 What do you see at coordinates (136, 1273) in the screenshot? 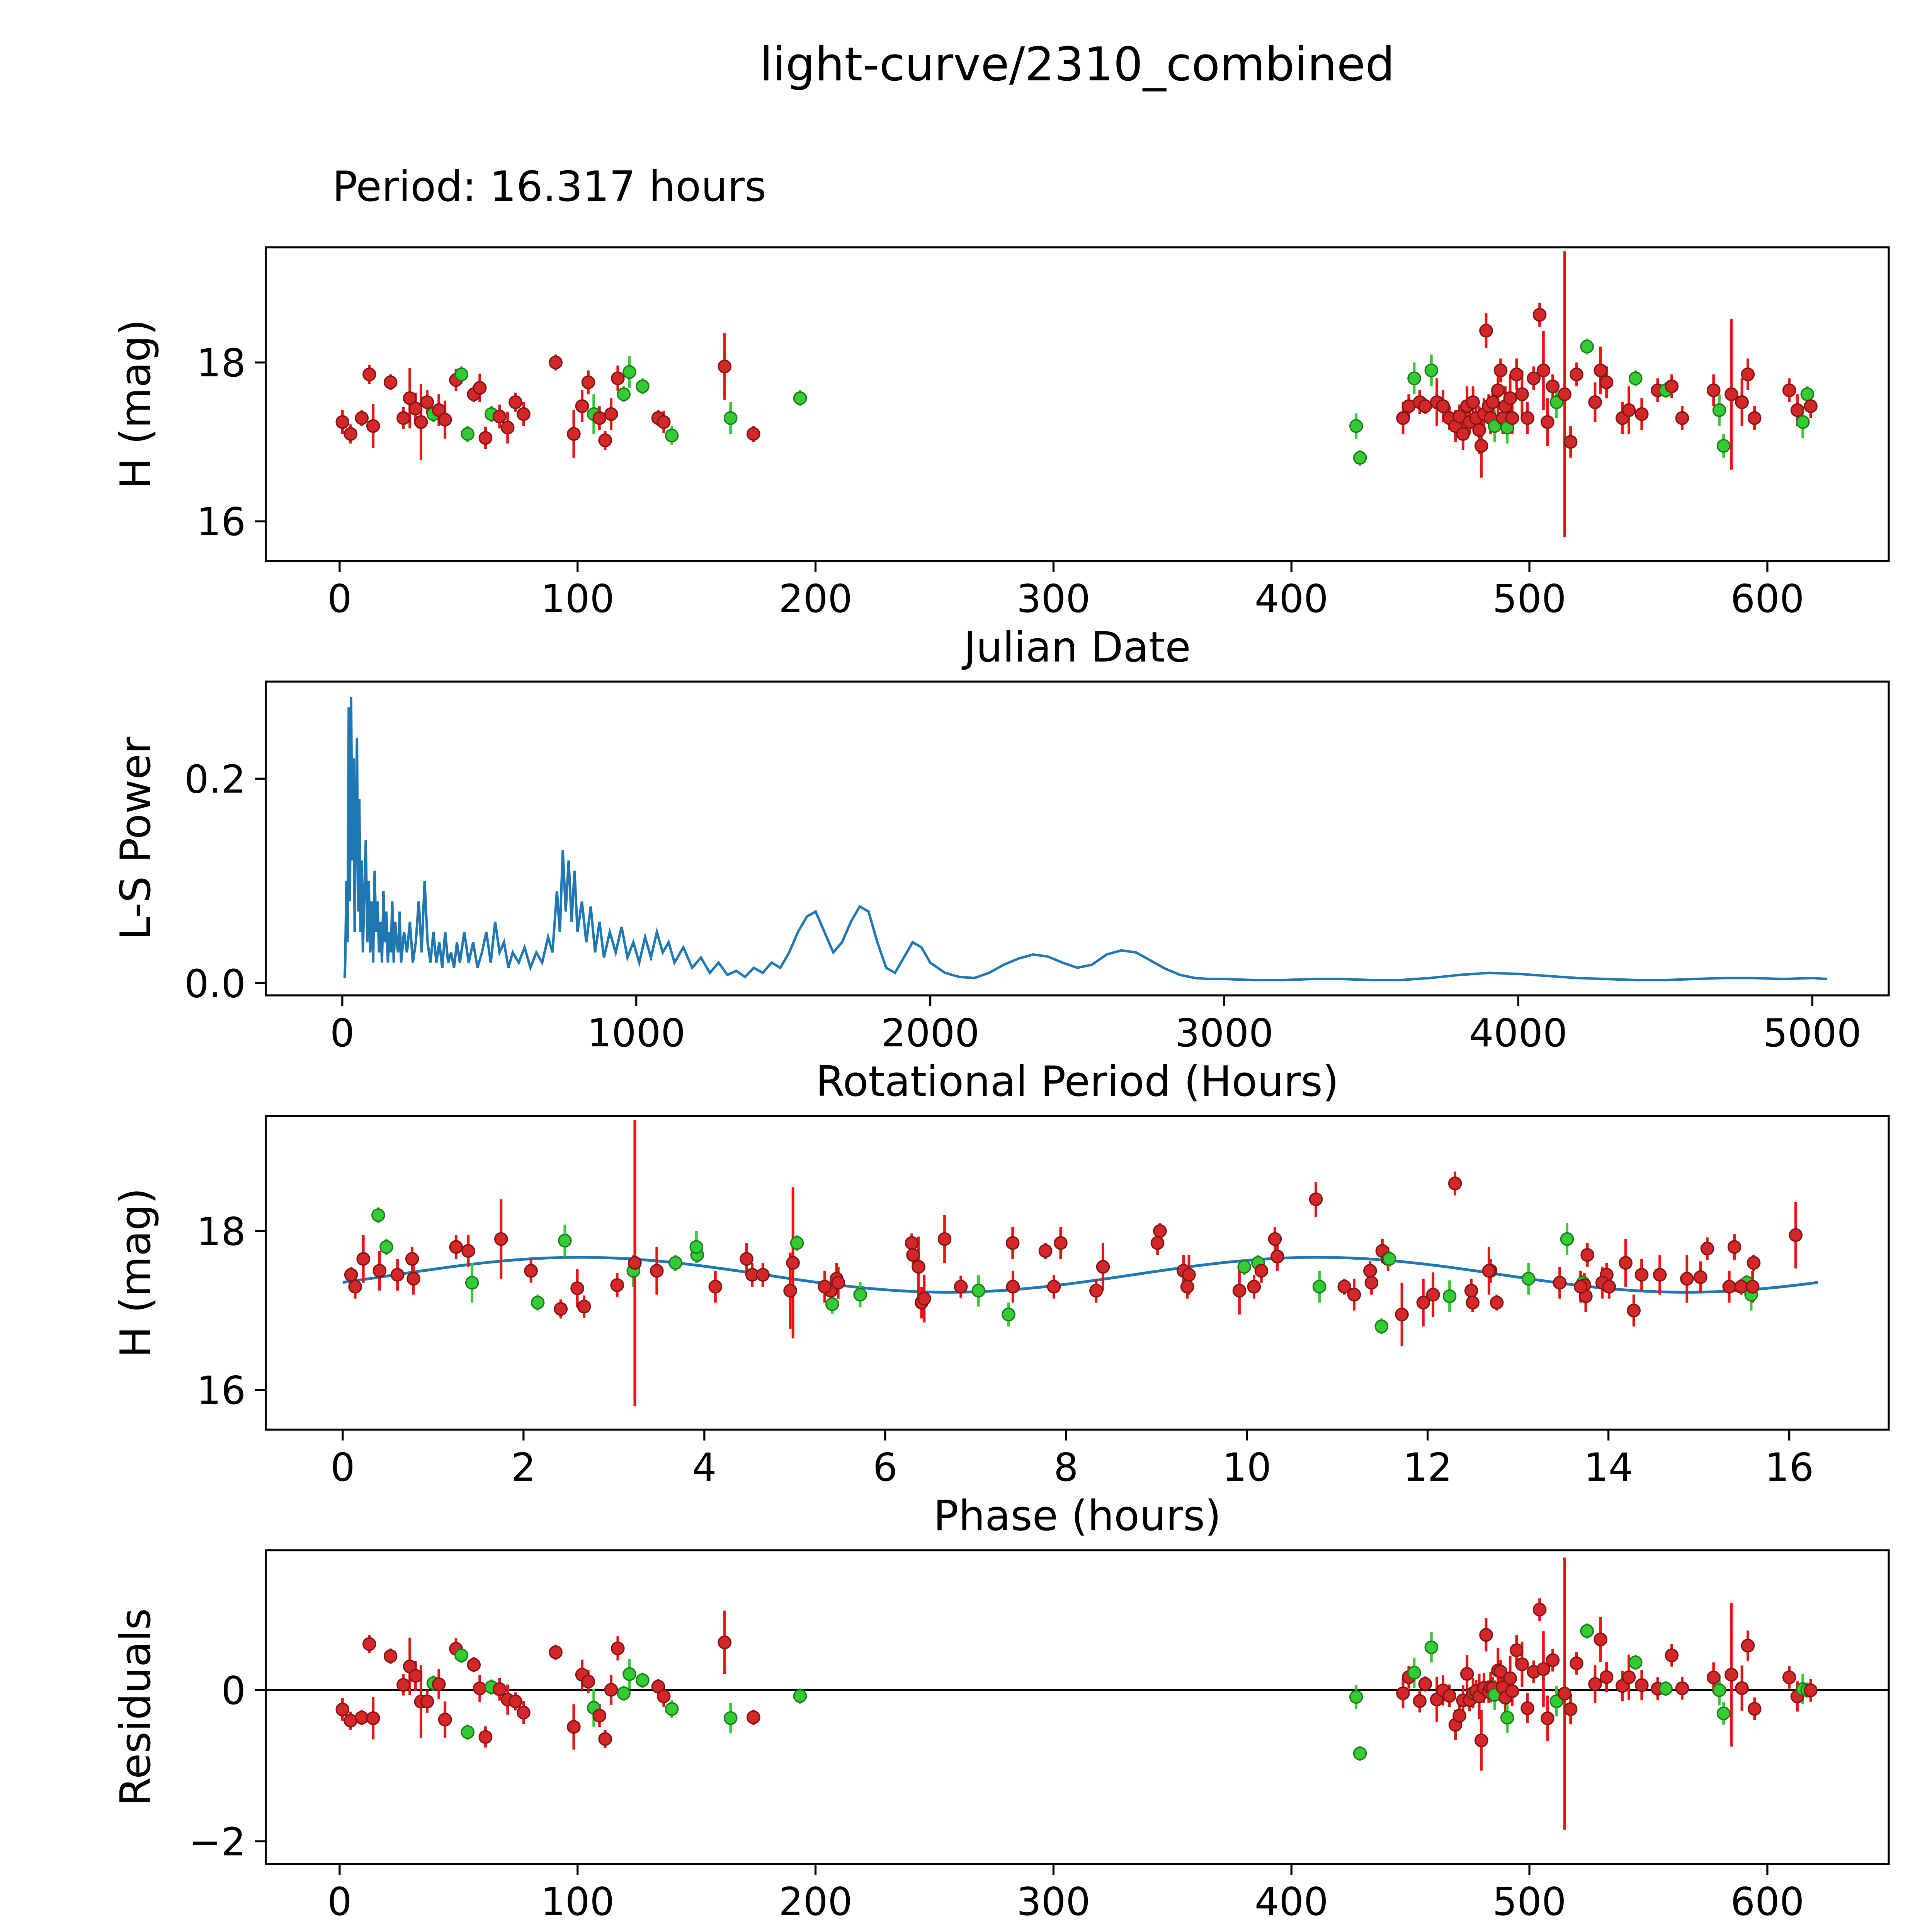
I see `y-axis-label-panel-phase-folded: H (mag)` at bounding box center [136, 1273].